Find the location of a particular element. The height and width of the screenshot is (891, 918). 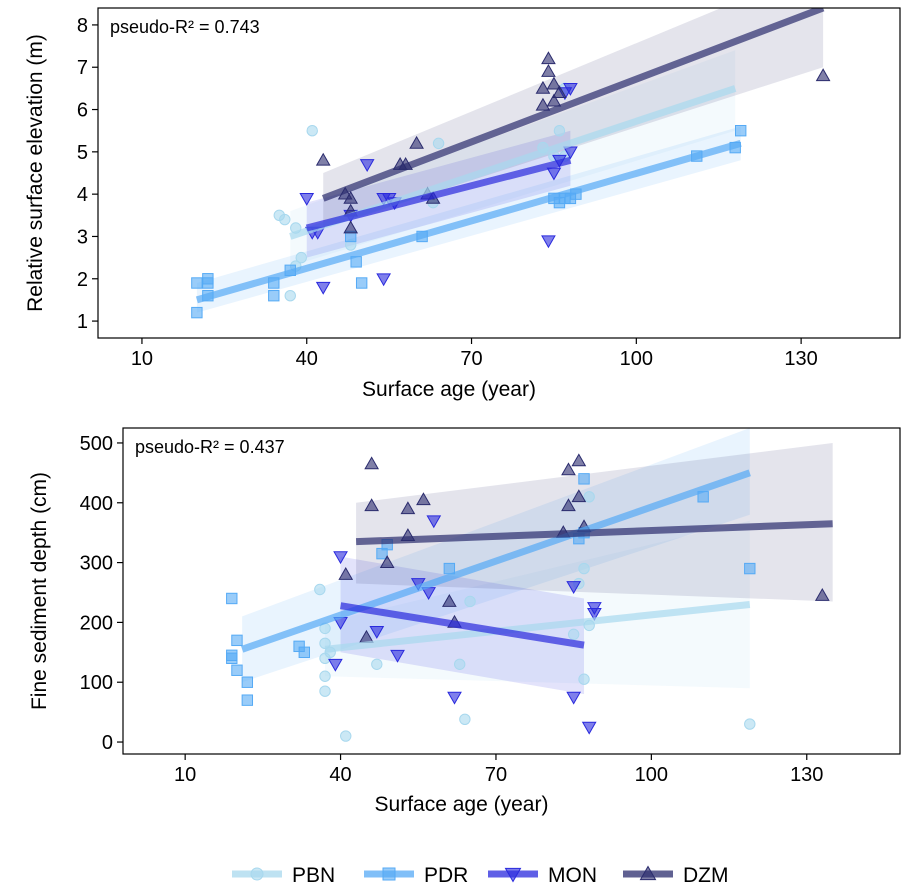

legend-label: PBN is located at coordinates (313, 875).